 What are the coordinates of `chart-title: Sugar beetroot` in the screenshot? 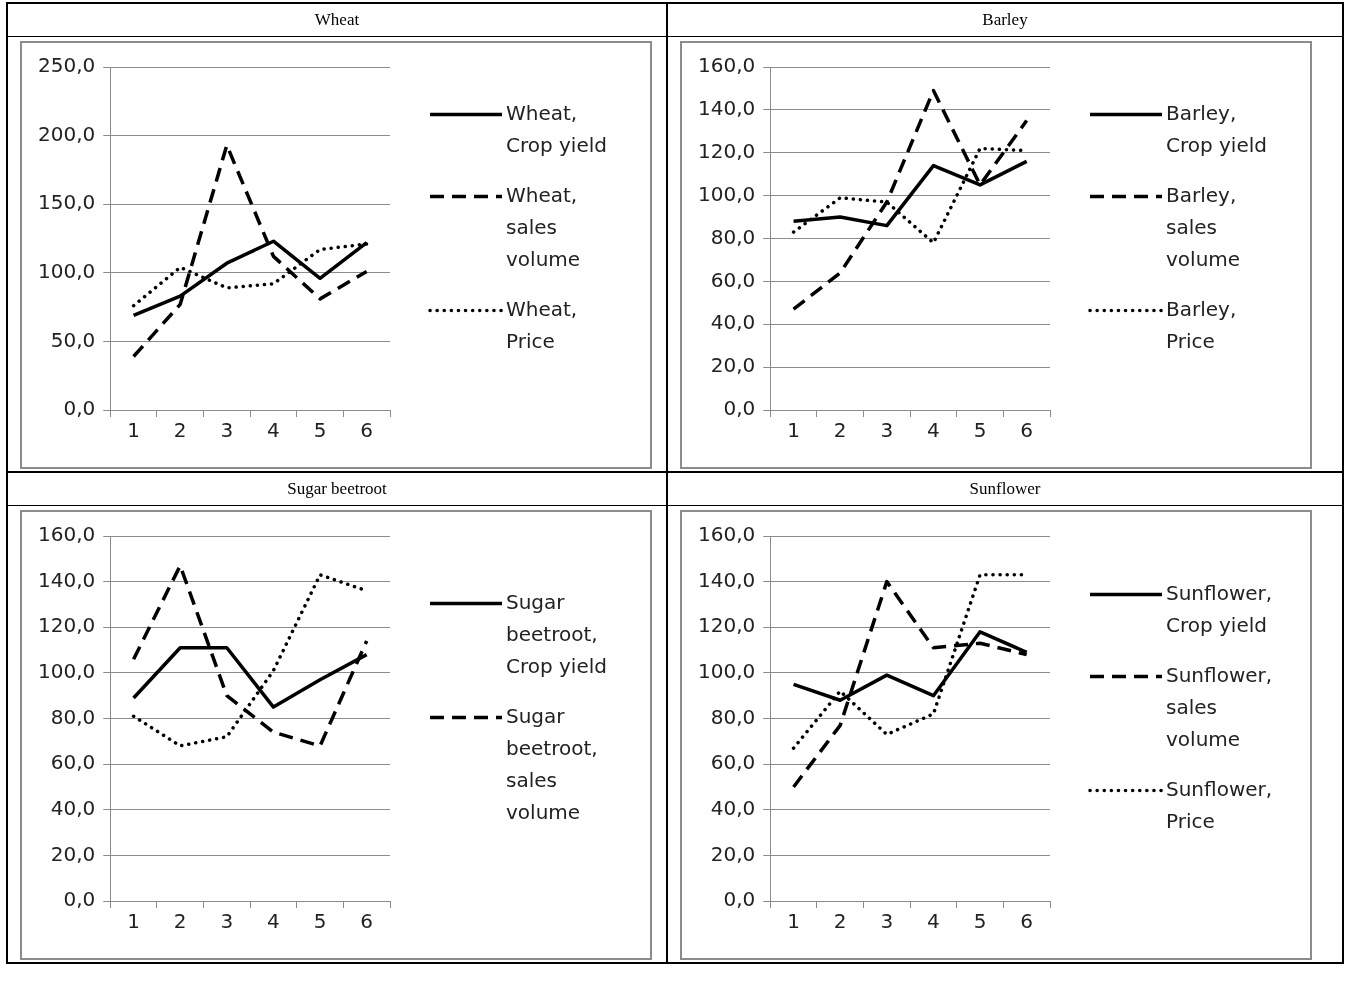 It's located at (337, 489).